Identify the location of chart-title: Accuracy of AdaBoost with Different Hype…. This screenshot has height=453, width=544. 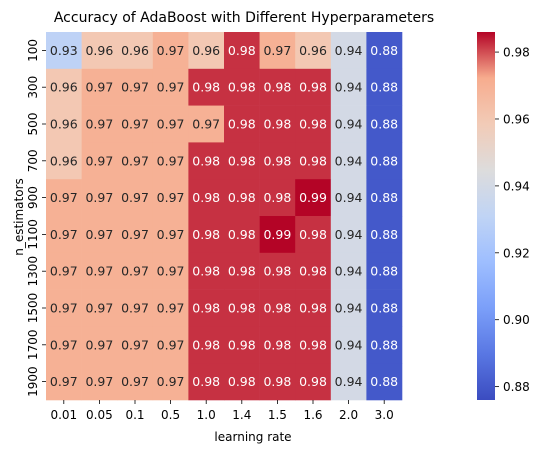
(244, 18).